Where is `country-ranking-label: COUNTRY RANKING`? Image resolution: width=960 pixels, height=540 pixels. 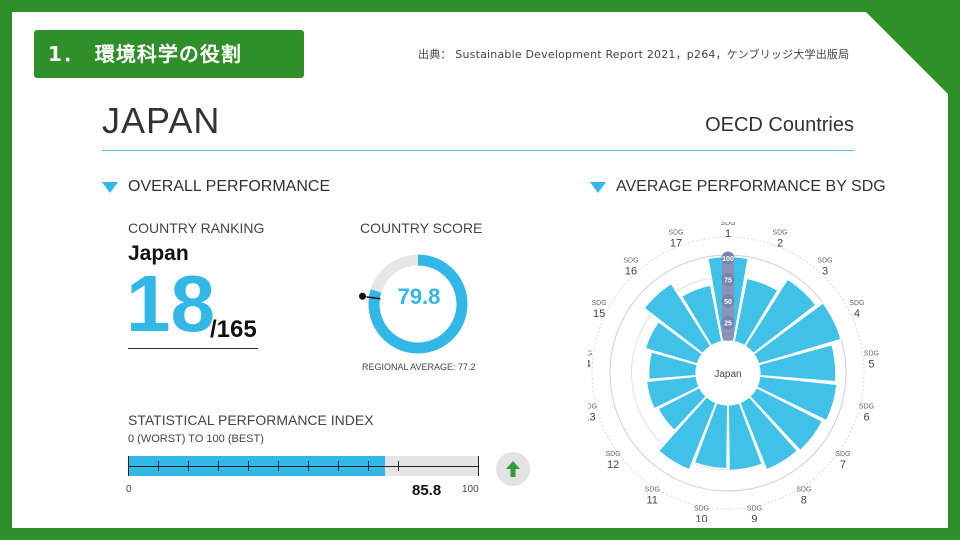 country-ranking-label: COUNTRY RANKING is located at coordinates (196, 228).